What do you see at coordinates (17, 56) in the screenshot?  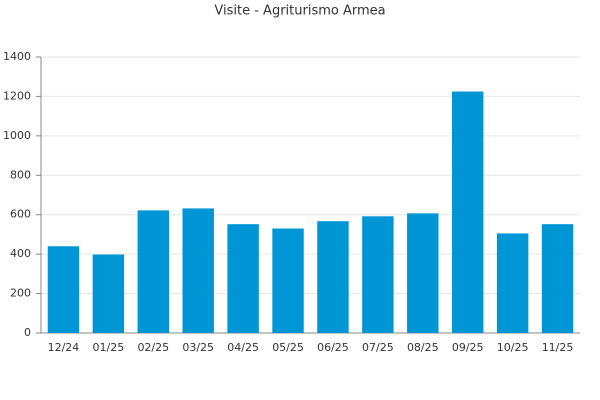 I see `y-tick-label: 1400` at bounding box center [17, 56].